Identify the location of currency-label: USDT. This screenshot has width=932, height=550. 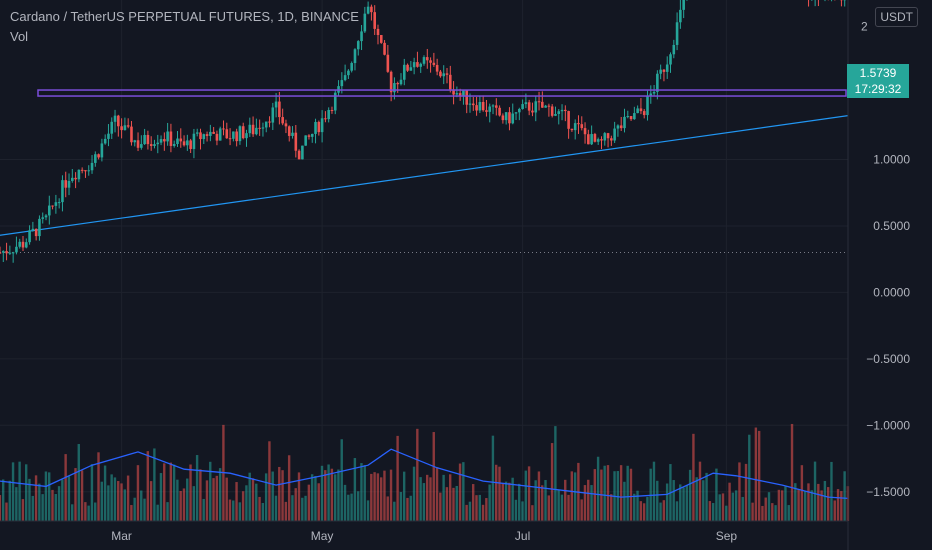
(896, 17).